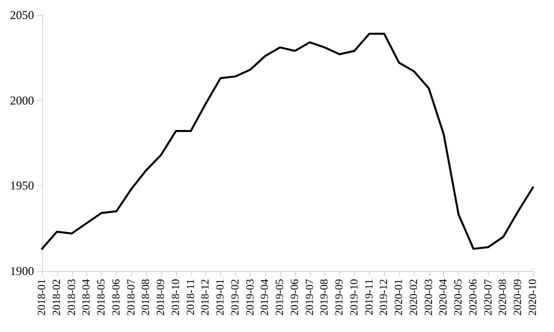 This screenshot has width=554, height=332. Describe the element at coordinates (22, 100) in the screenshot. I see `y-tick-label: 2000` at that location.